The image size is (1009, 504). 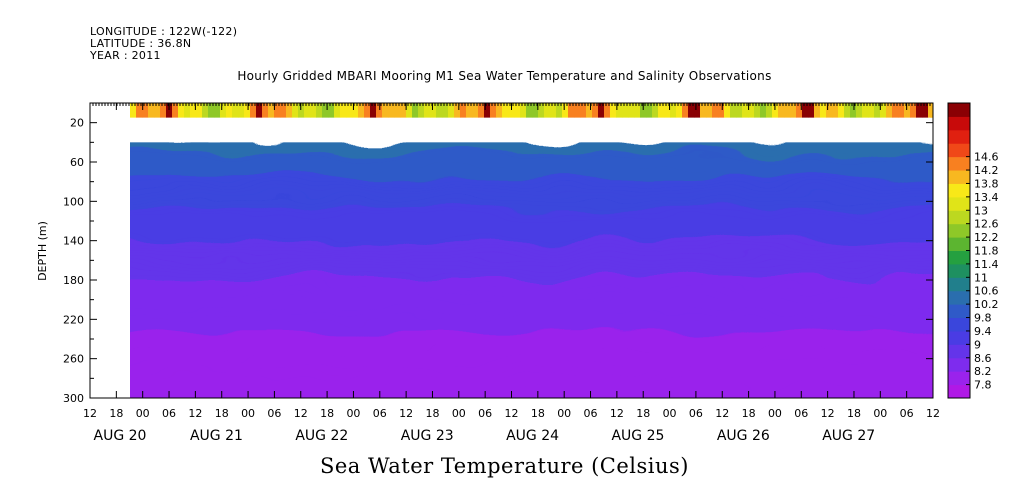 I want to click on x-day-label: AUG 24, so click(x=532, y=436).